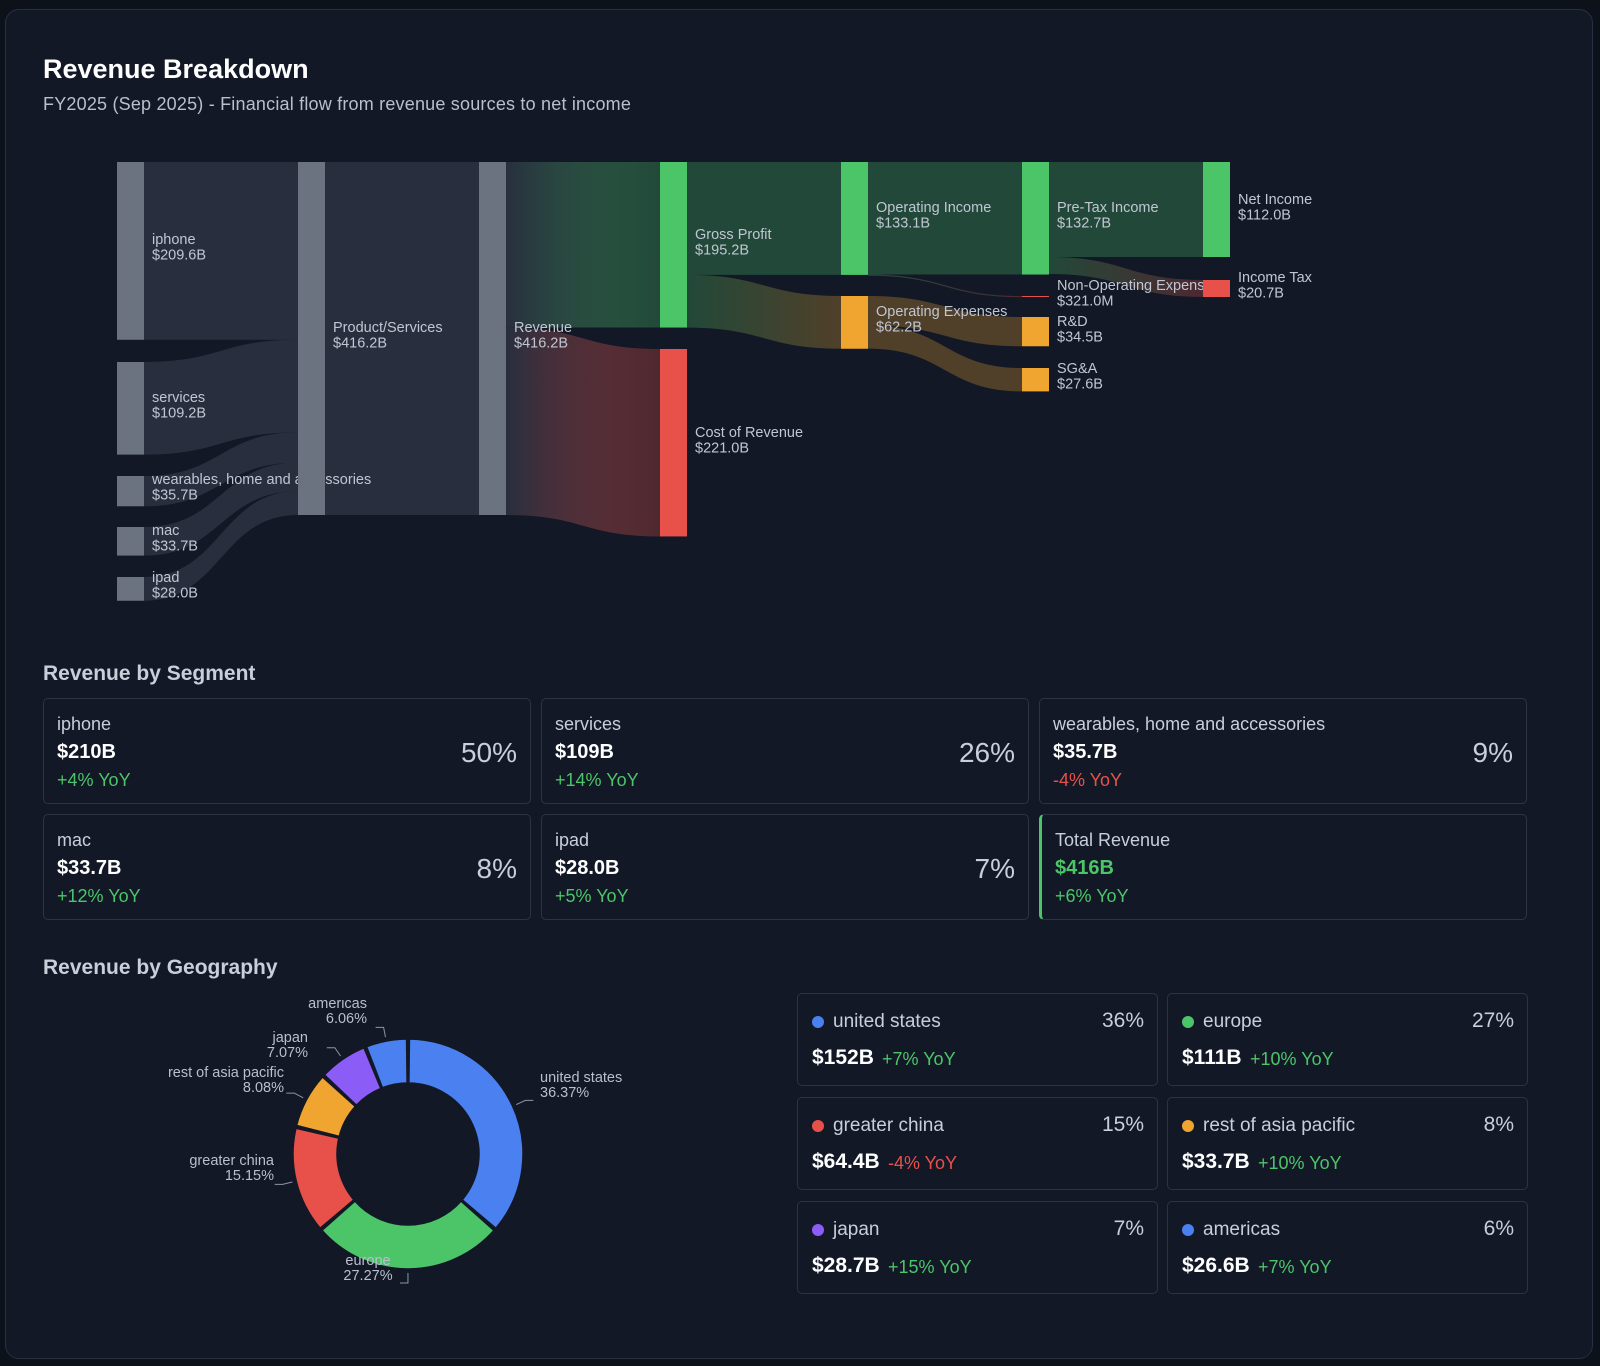  I want to click on sankey-label-gross: Gross Profit, so click(733, 235).